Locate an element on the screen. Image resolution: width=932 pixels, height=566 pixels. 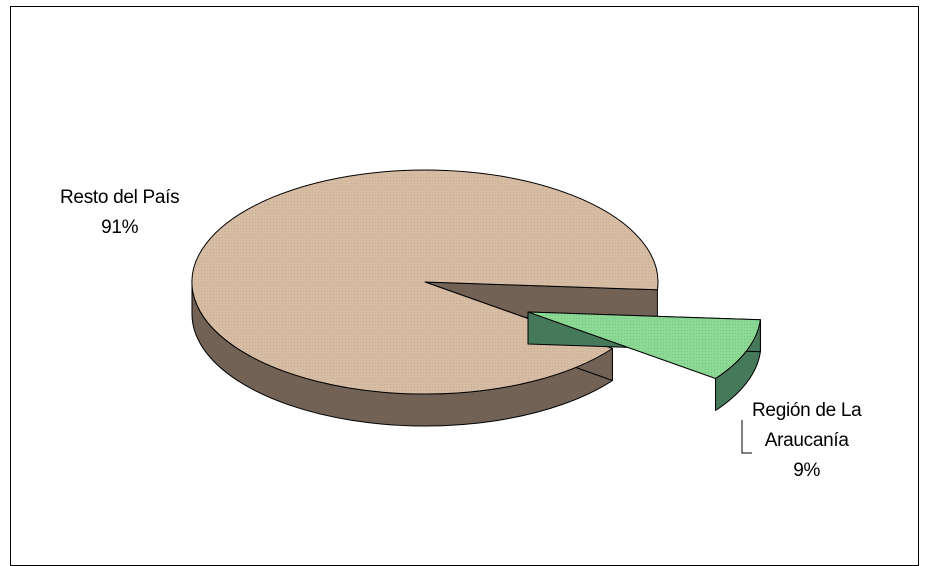
slice-name-araucania-line2: Araucanía is located at coordinates (806, 440).